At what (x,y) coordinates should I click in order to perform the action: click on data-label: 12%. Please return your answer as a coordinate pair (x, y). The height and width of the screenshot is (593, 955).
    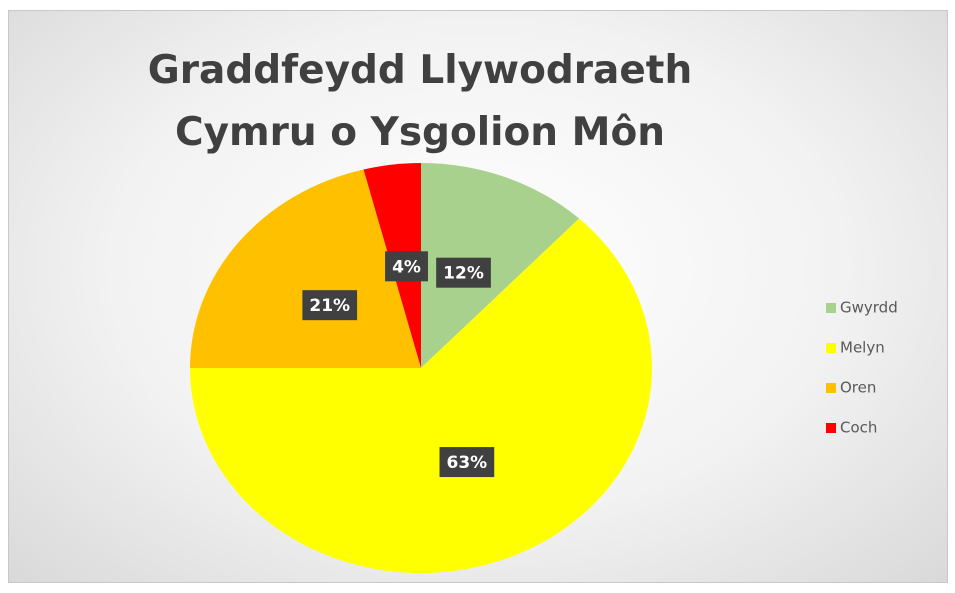
    Looking at the image, I should click on (463, 274).